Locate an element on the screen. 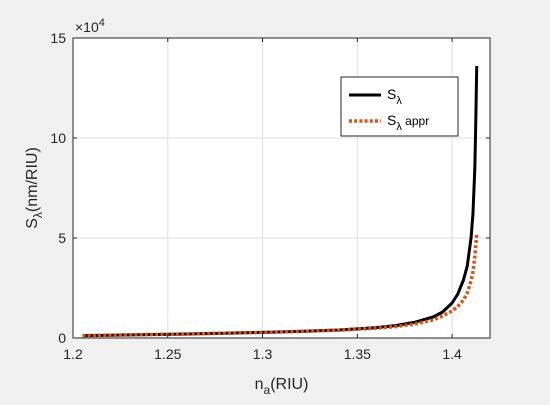 The image size is (550, 405). legend: Sλ Sλ appr is located at coordinates (399, 106).